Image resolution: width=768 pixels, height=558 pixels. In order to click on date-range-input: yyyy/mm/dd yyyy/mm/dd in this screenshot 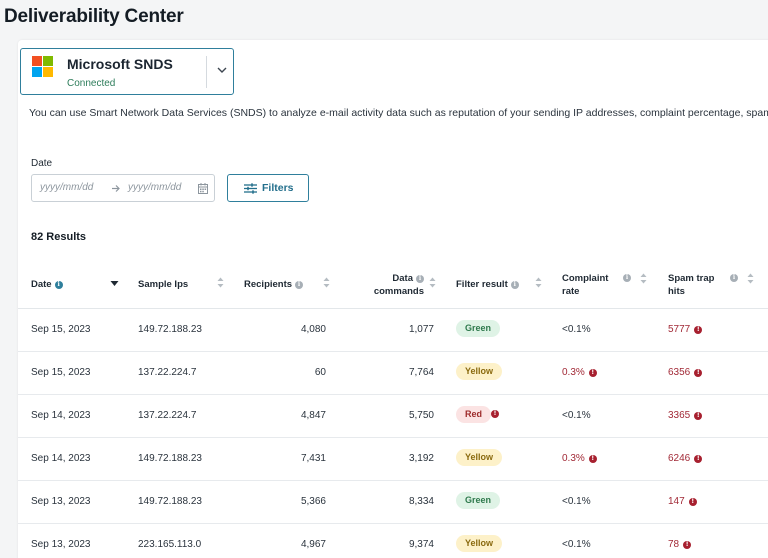, I will do `click(123, 188)`.